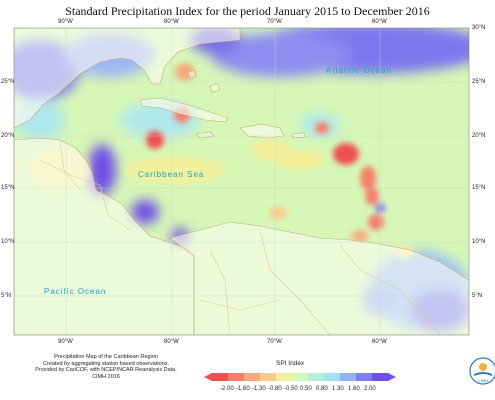 The width and height of the screenshot is (495, 400). I want to click on left-tick-10n: 10°N, so click(8, 242).